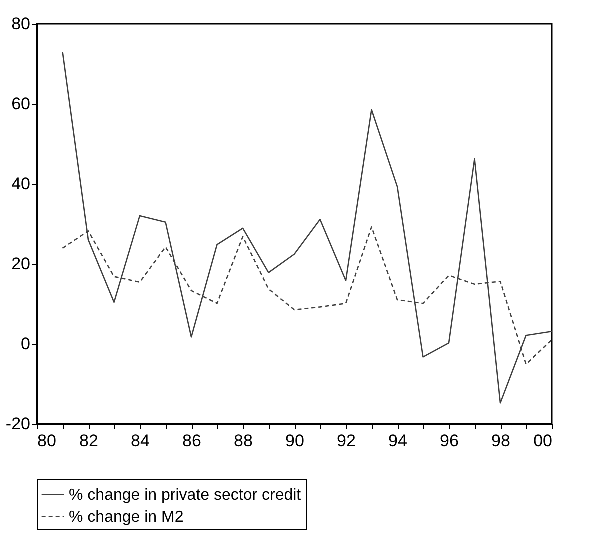 The height and width of the screenshot is (537, 593). I want to click on x-tick-label: 86, so click(192, 441).